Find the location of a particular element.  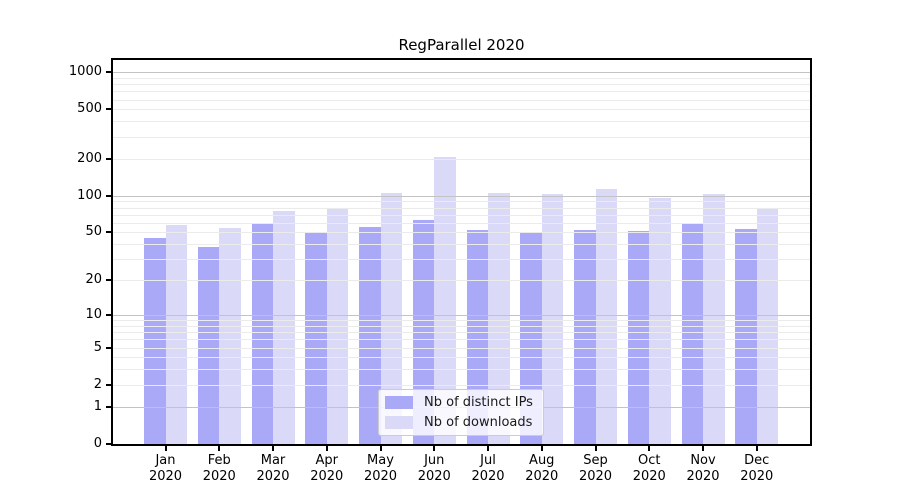

legend-row-downloads: Nb of downloads is located at coordinates (464, 422).